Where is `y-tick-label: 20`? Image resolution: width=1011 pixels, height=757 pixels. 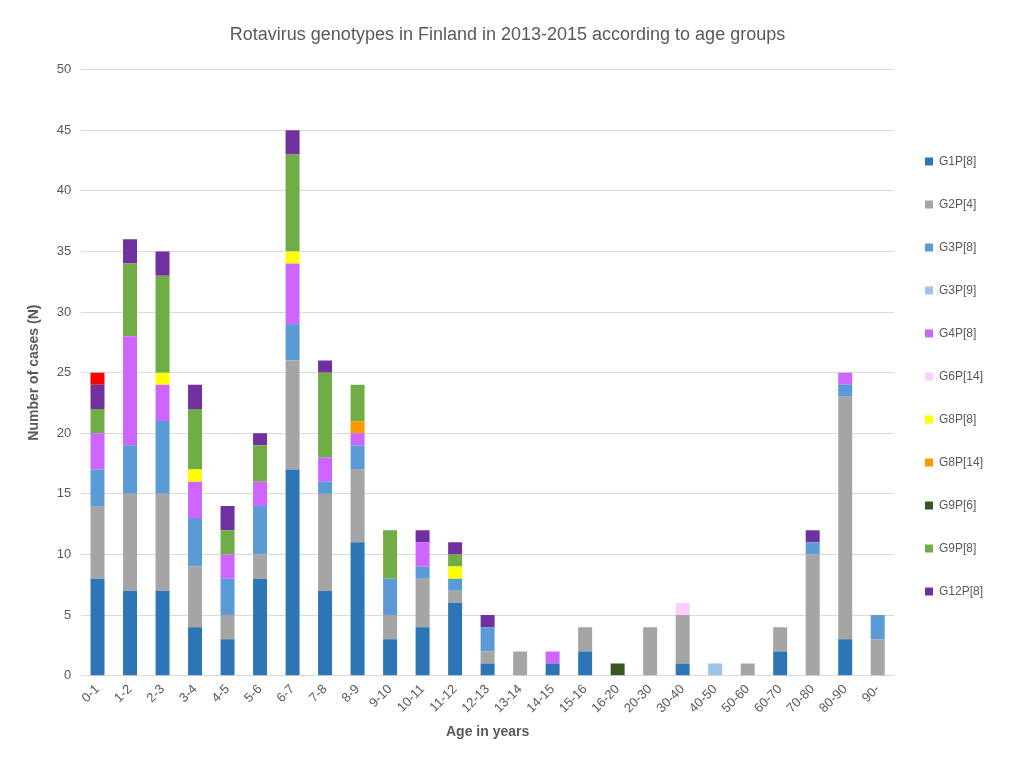
y-tick-label: 20 is located at coordinates (64, 432).